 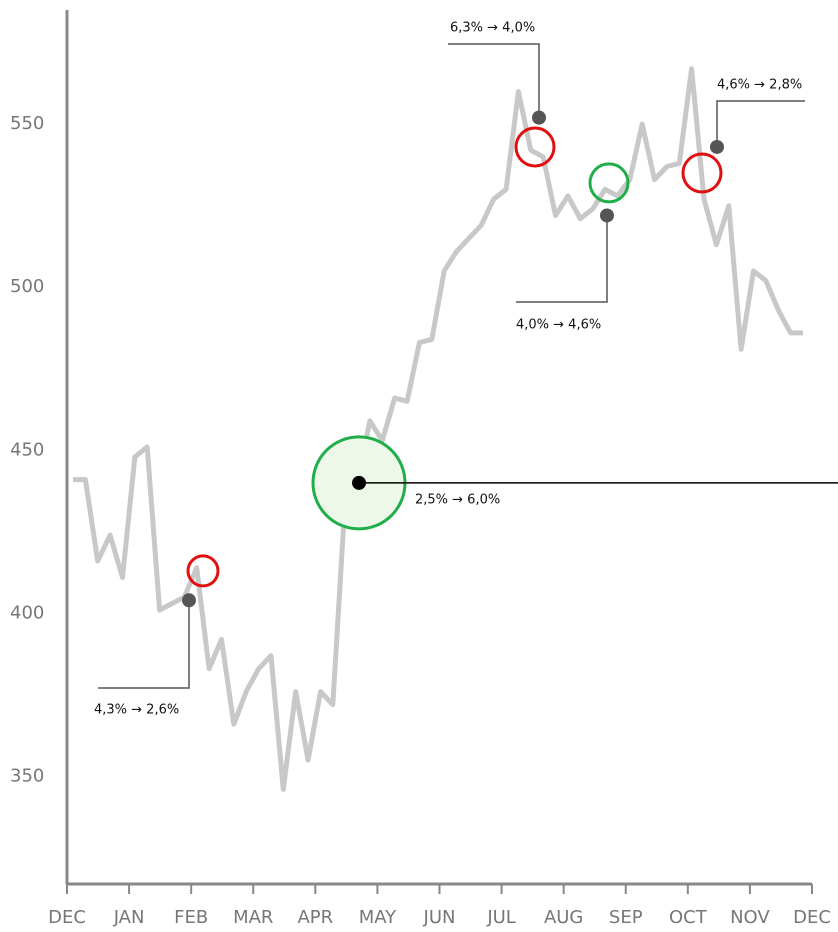 I want to click on annotation-label: 2,5% → 6,0%, so click(x=457, y=500).